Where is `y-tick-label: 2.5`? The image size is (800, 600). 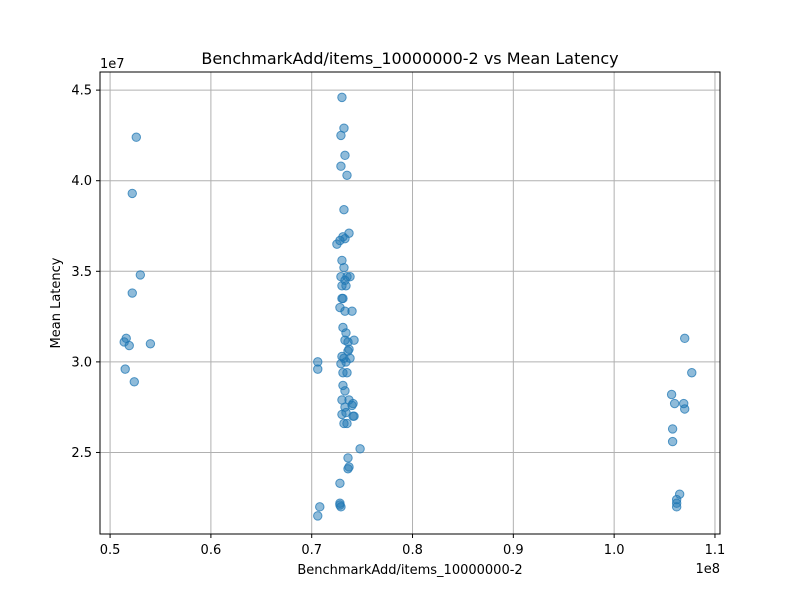
y-tick-label: 2.5 is located at coordinates (81, 453).